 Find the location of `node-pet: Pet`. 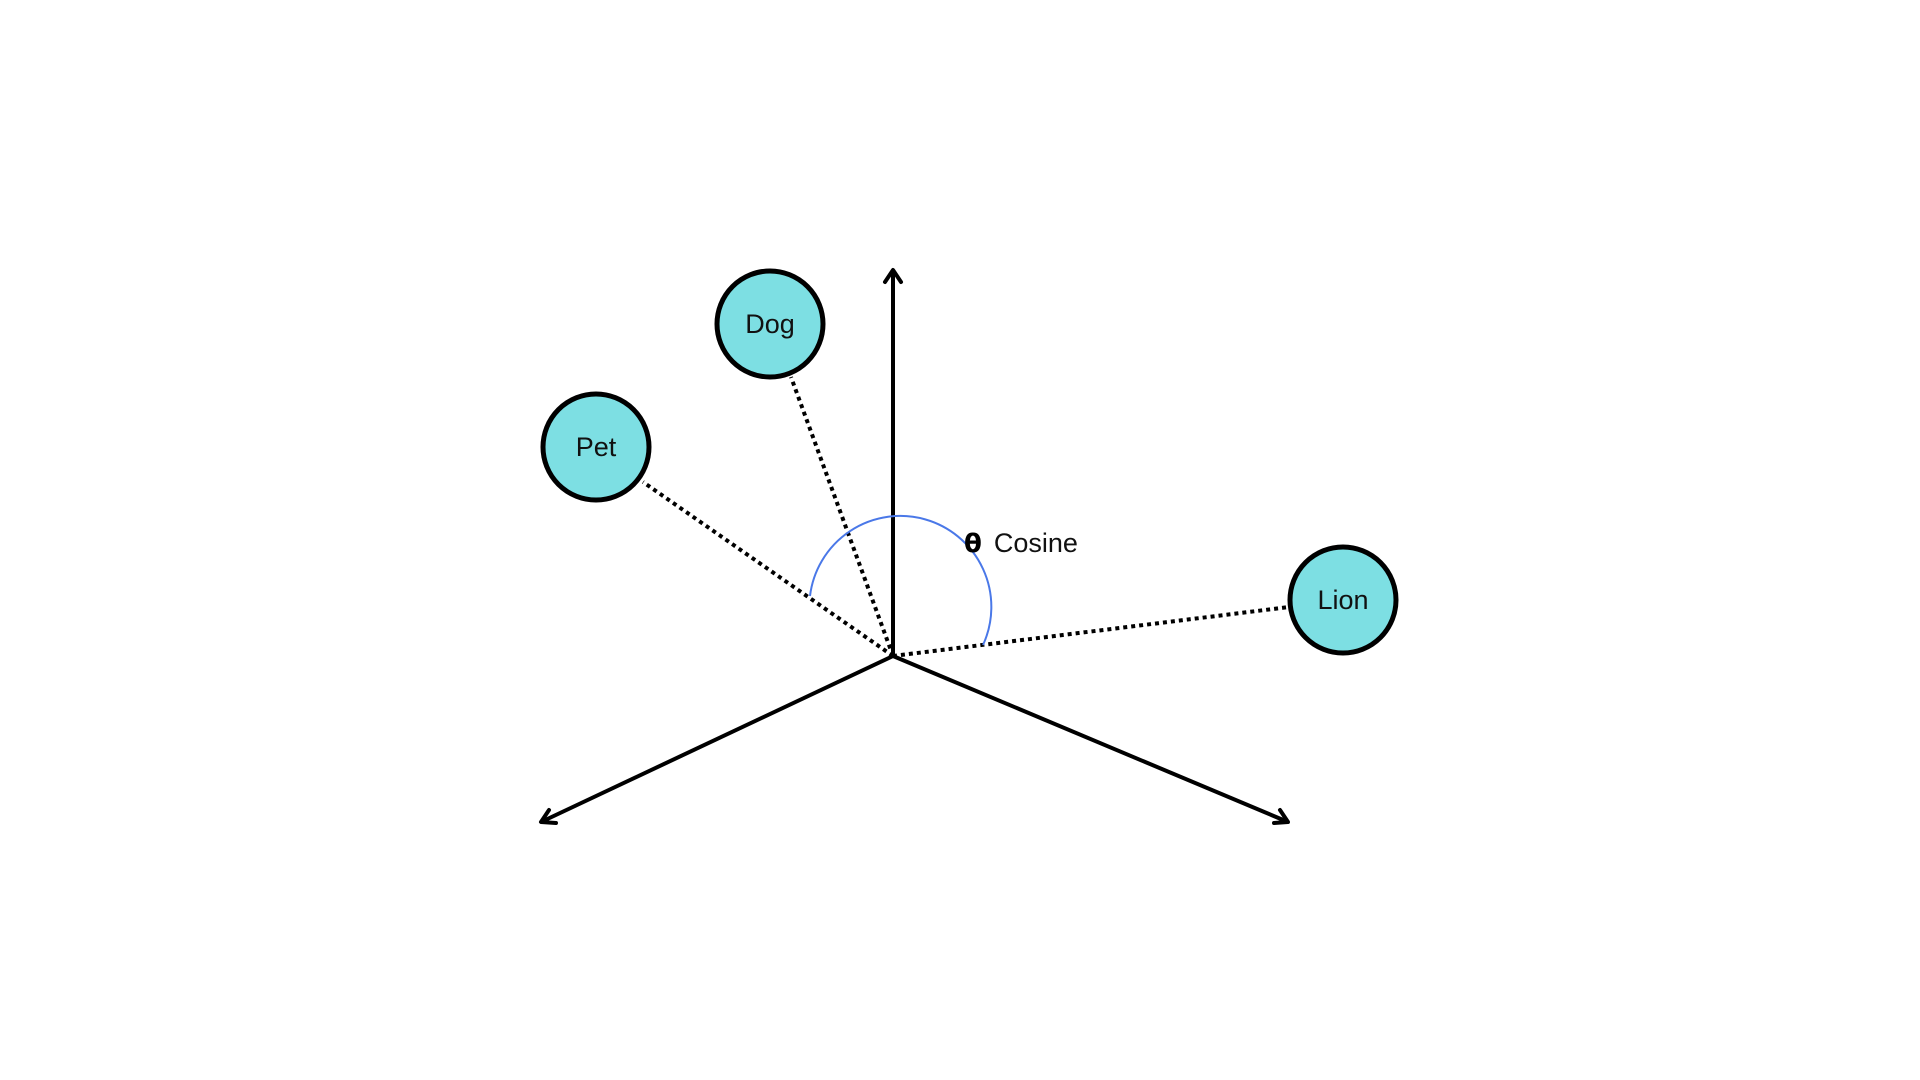

node-pet: Pet is located at coordinates (596, 447).